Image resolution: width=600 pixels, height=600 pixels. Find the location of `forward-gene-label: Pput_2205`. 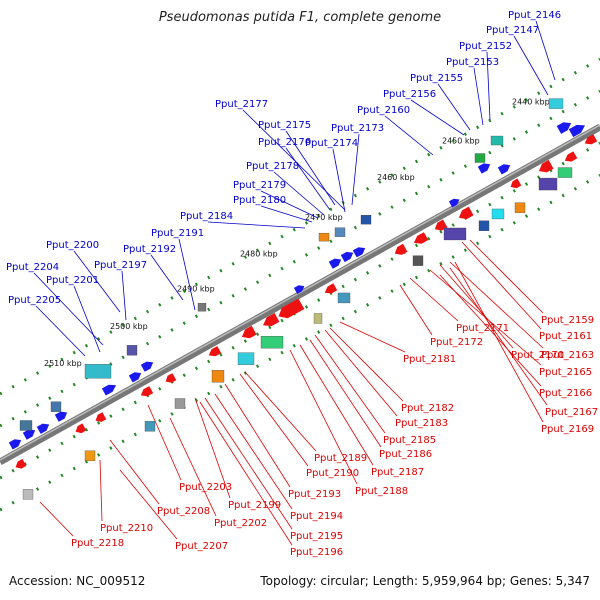

forward-gene-label: Pput_2205 is located at coordinates (34, 300).